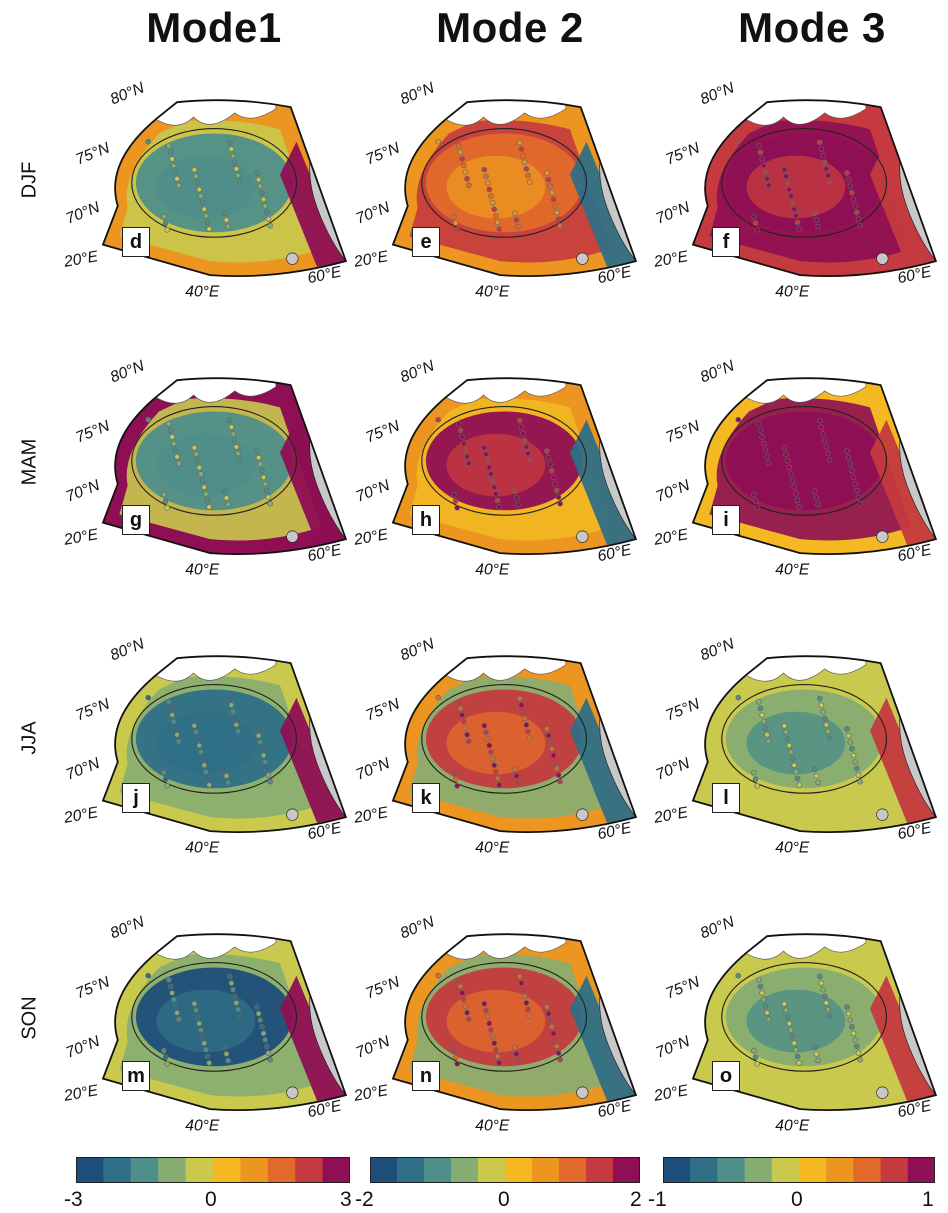  What do you see at coordinates (29, 462) in the screenshot?
I see `season-label-mam: MAM` at bounding box center [29, 462].